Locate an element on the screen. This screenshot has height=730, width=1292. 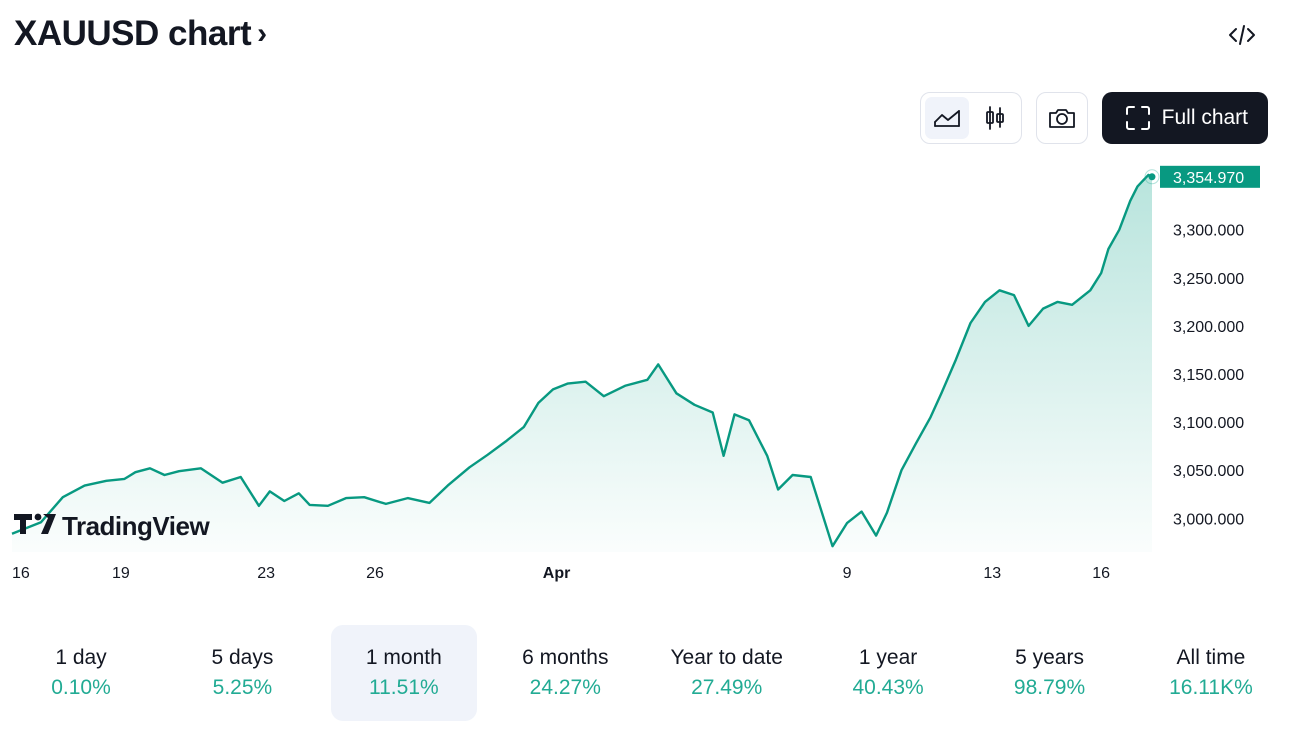
x-tick-label: 13 is located at coordinates (992, 573).